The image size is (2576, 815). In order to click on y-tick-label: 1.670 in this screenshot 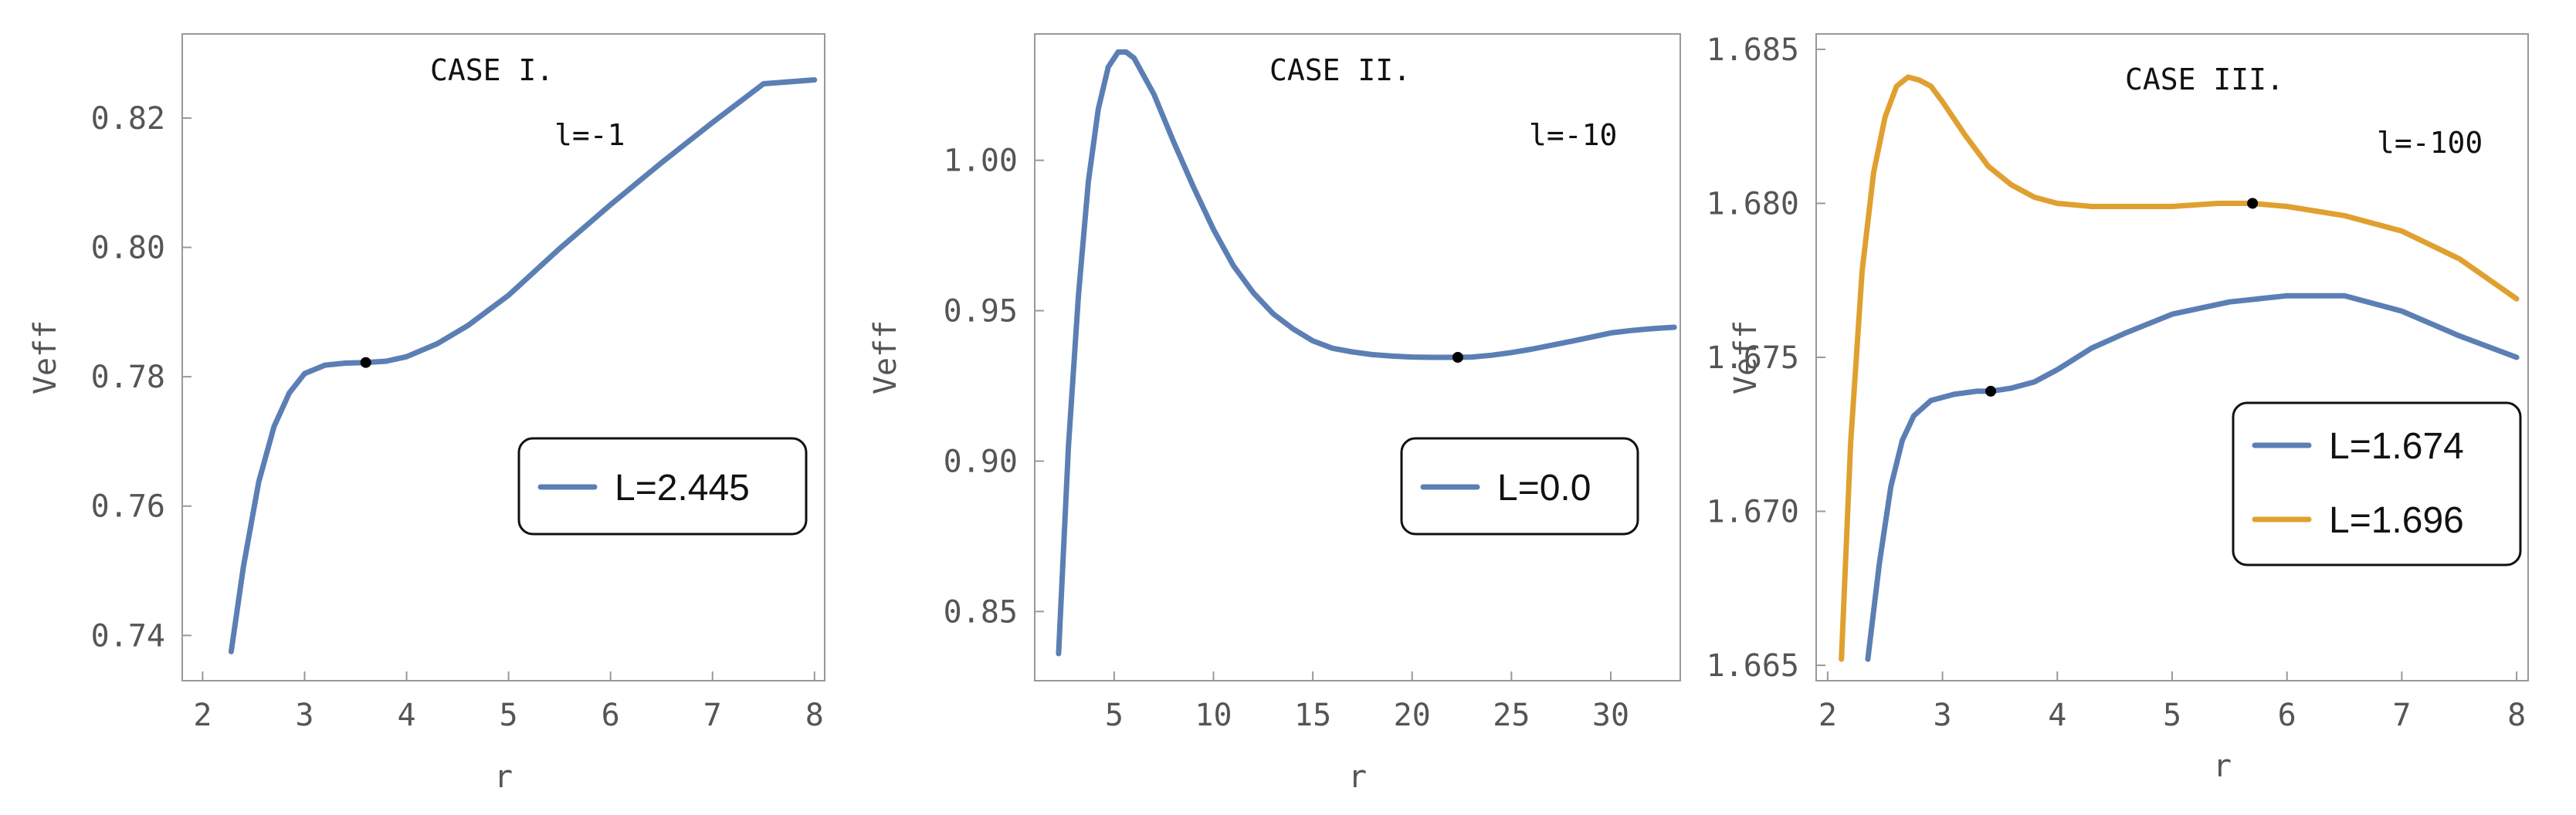, I will do `click(1753, 512)`.